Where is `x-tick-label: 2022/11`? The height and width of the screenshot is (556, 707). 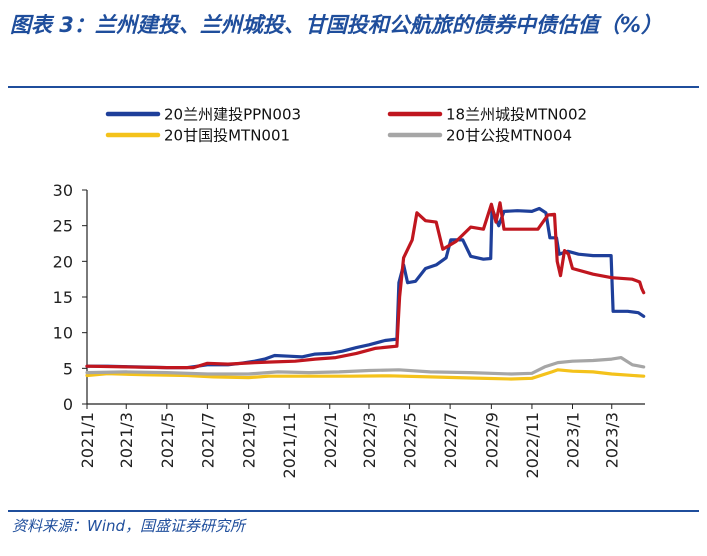
x-tick-label: 2022/11 is located at coordinates (532, 445).